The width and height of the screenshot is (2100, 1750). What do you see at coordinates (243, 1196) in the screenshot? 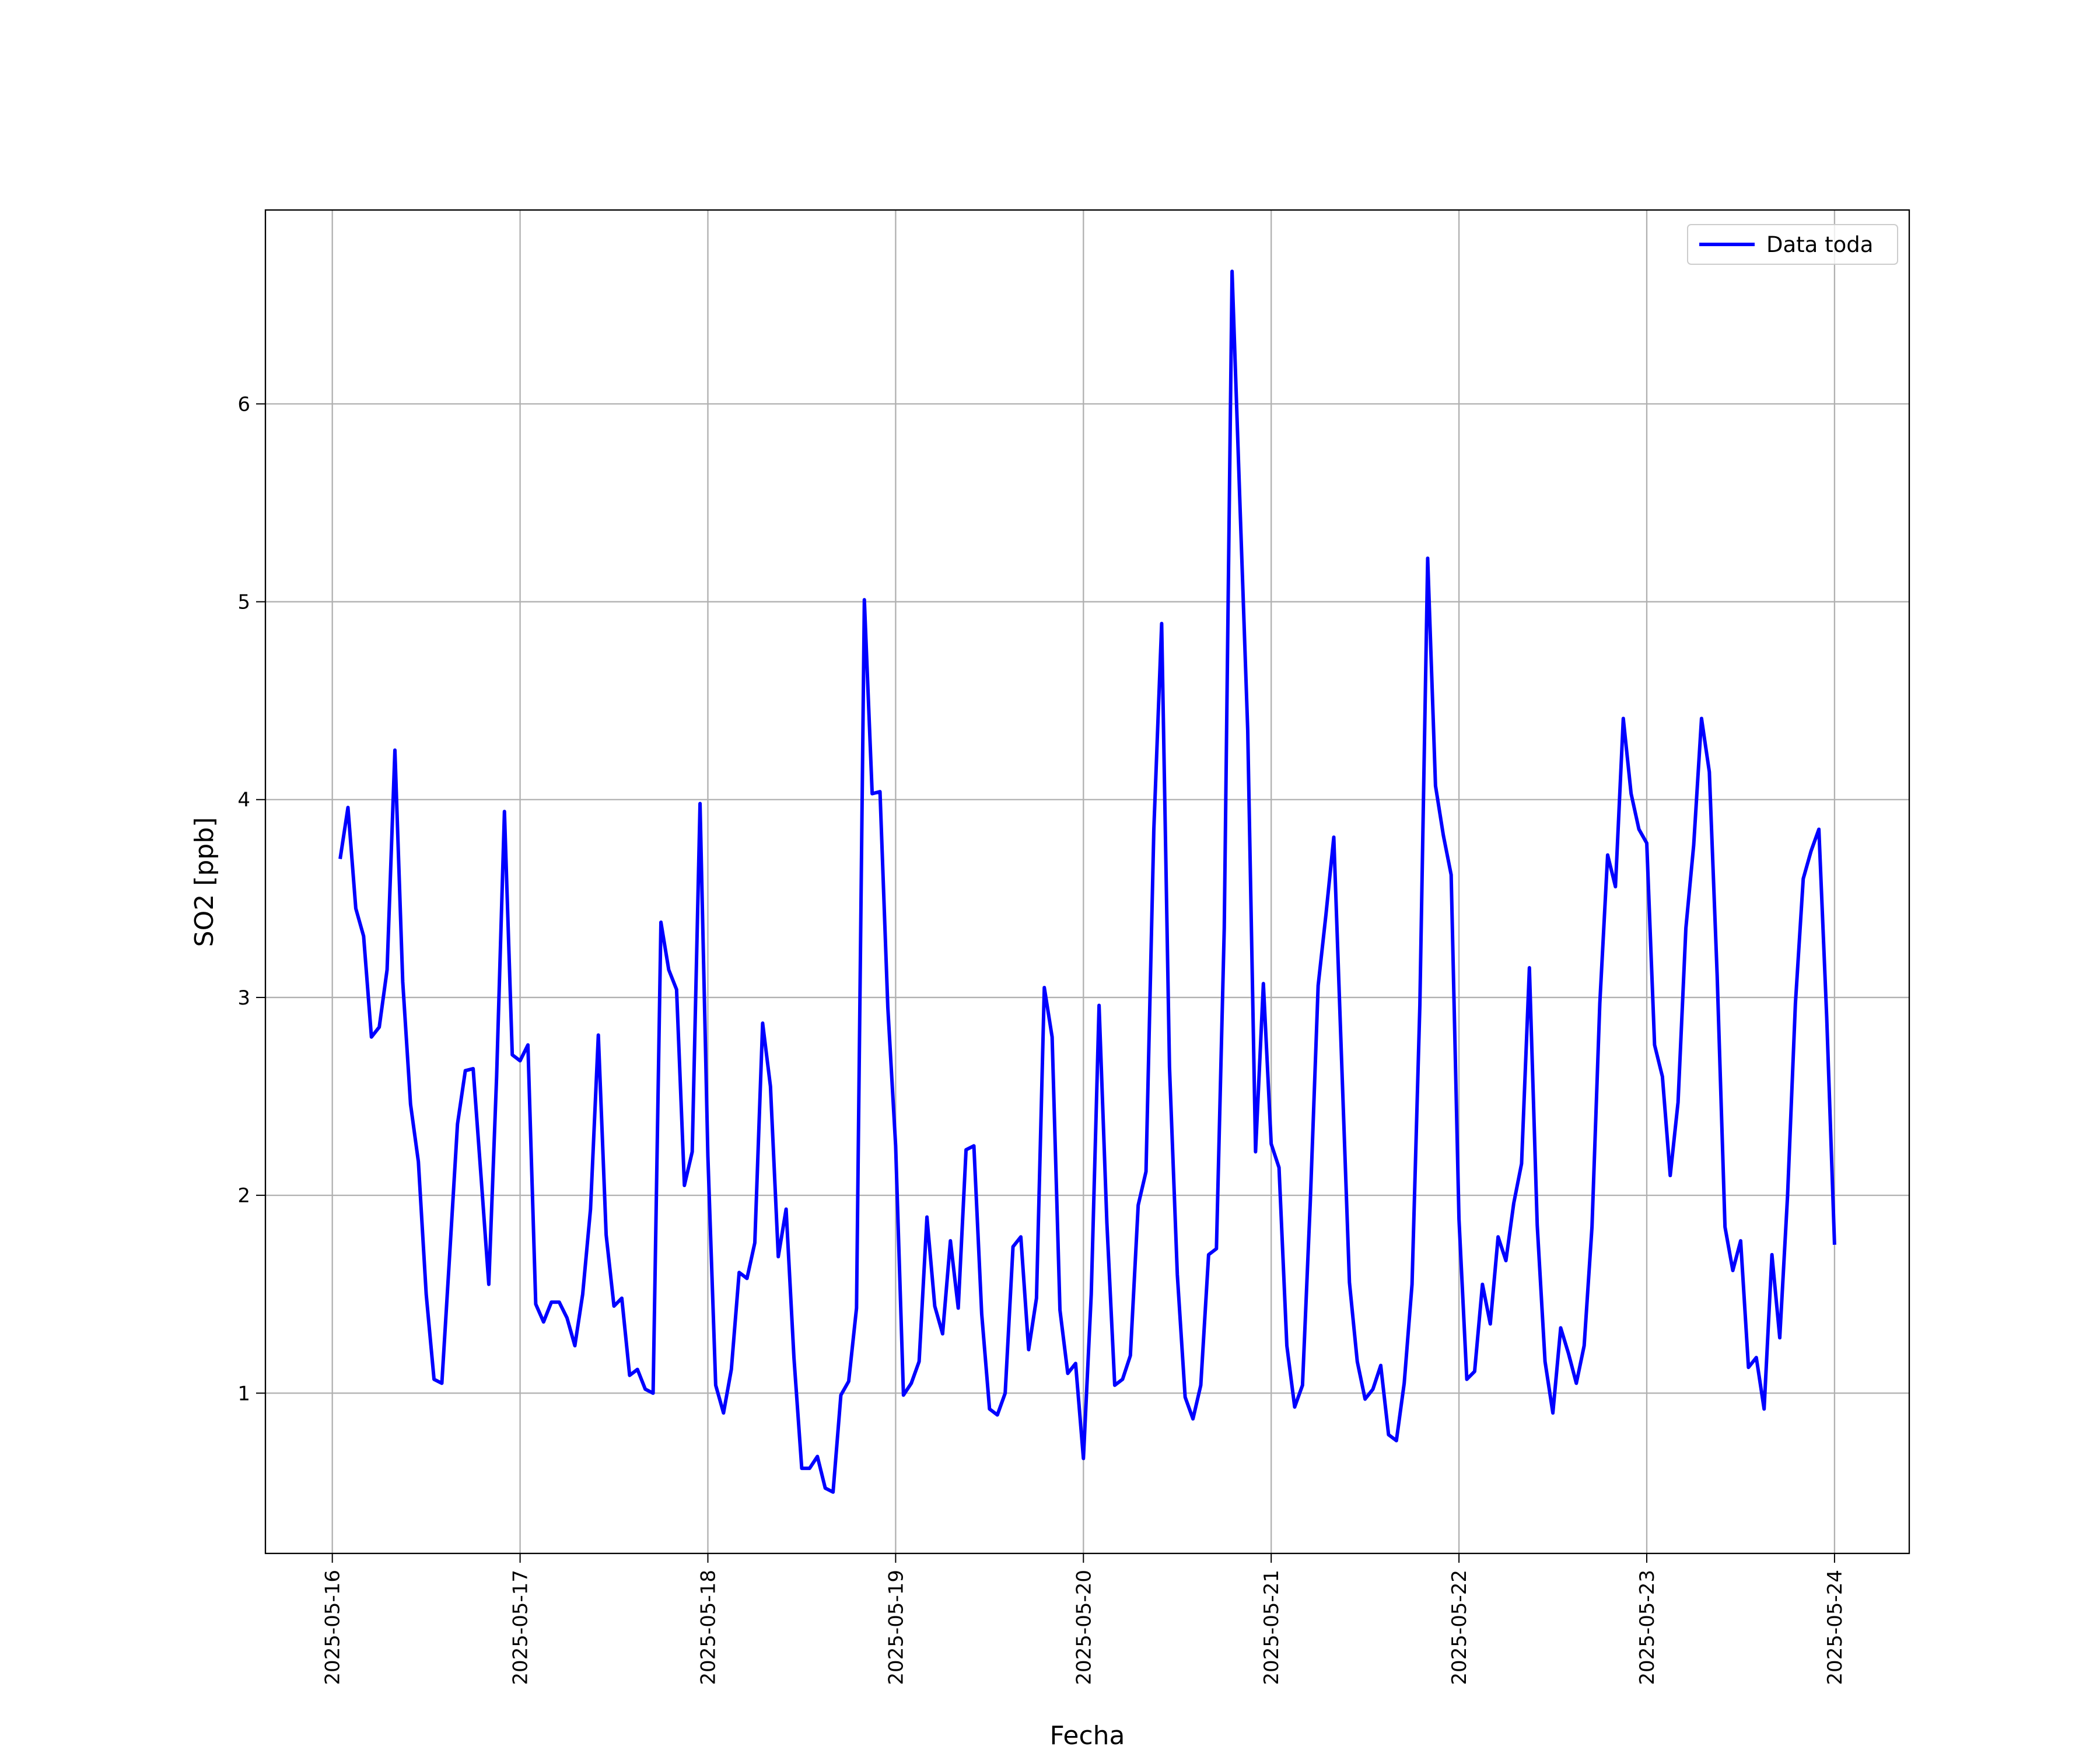
I see `y-tick-label: 2` at bounding box center [243, 1196].